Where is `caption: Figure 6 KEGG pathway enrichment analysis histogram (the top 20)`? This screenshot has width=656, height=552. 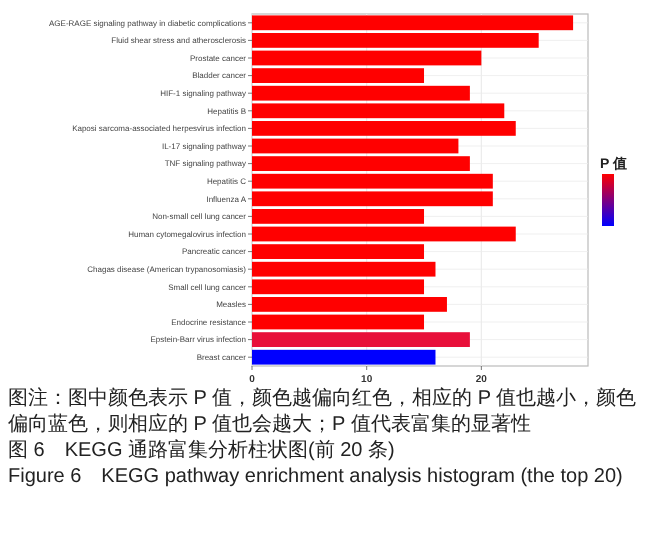 caption: Figure 6 KEGG pathway enrichment analysis histogram (the top 20) is located at coordinates (316, 477).